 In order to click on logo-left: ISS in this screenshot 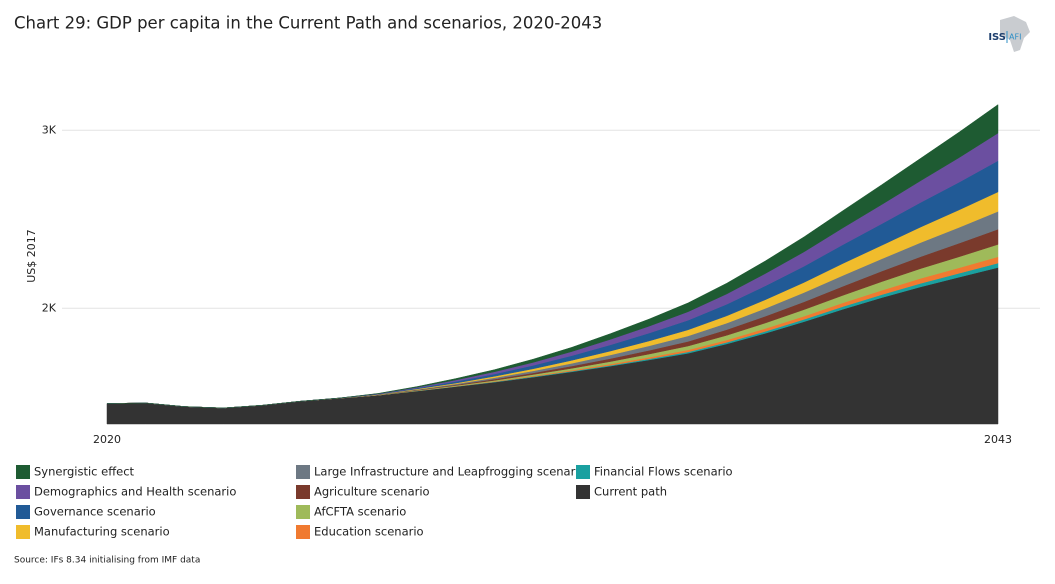, I will do `click(997, 37)`.